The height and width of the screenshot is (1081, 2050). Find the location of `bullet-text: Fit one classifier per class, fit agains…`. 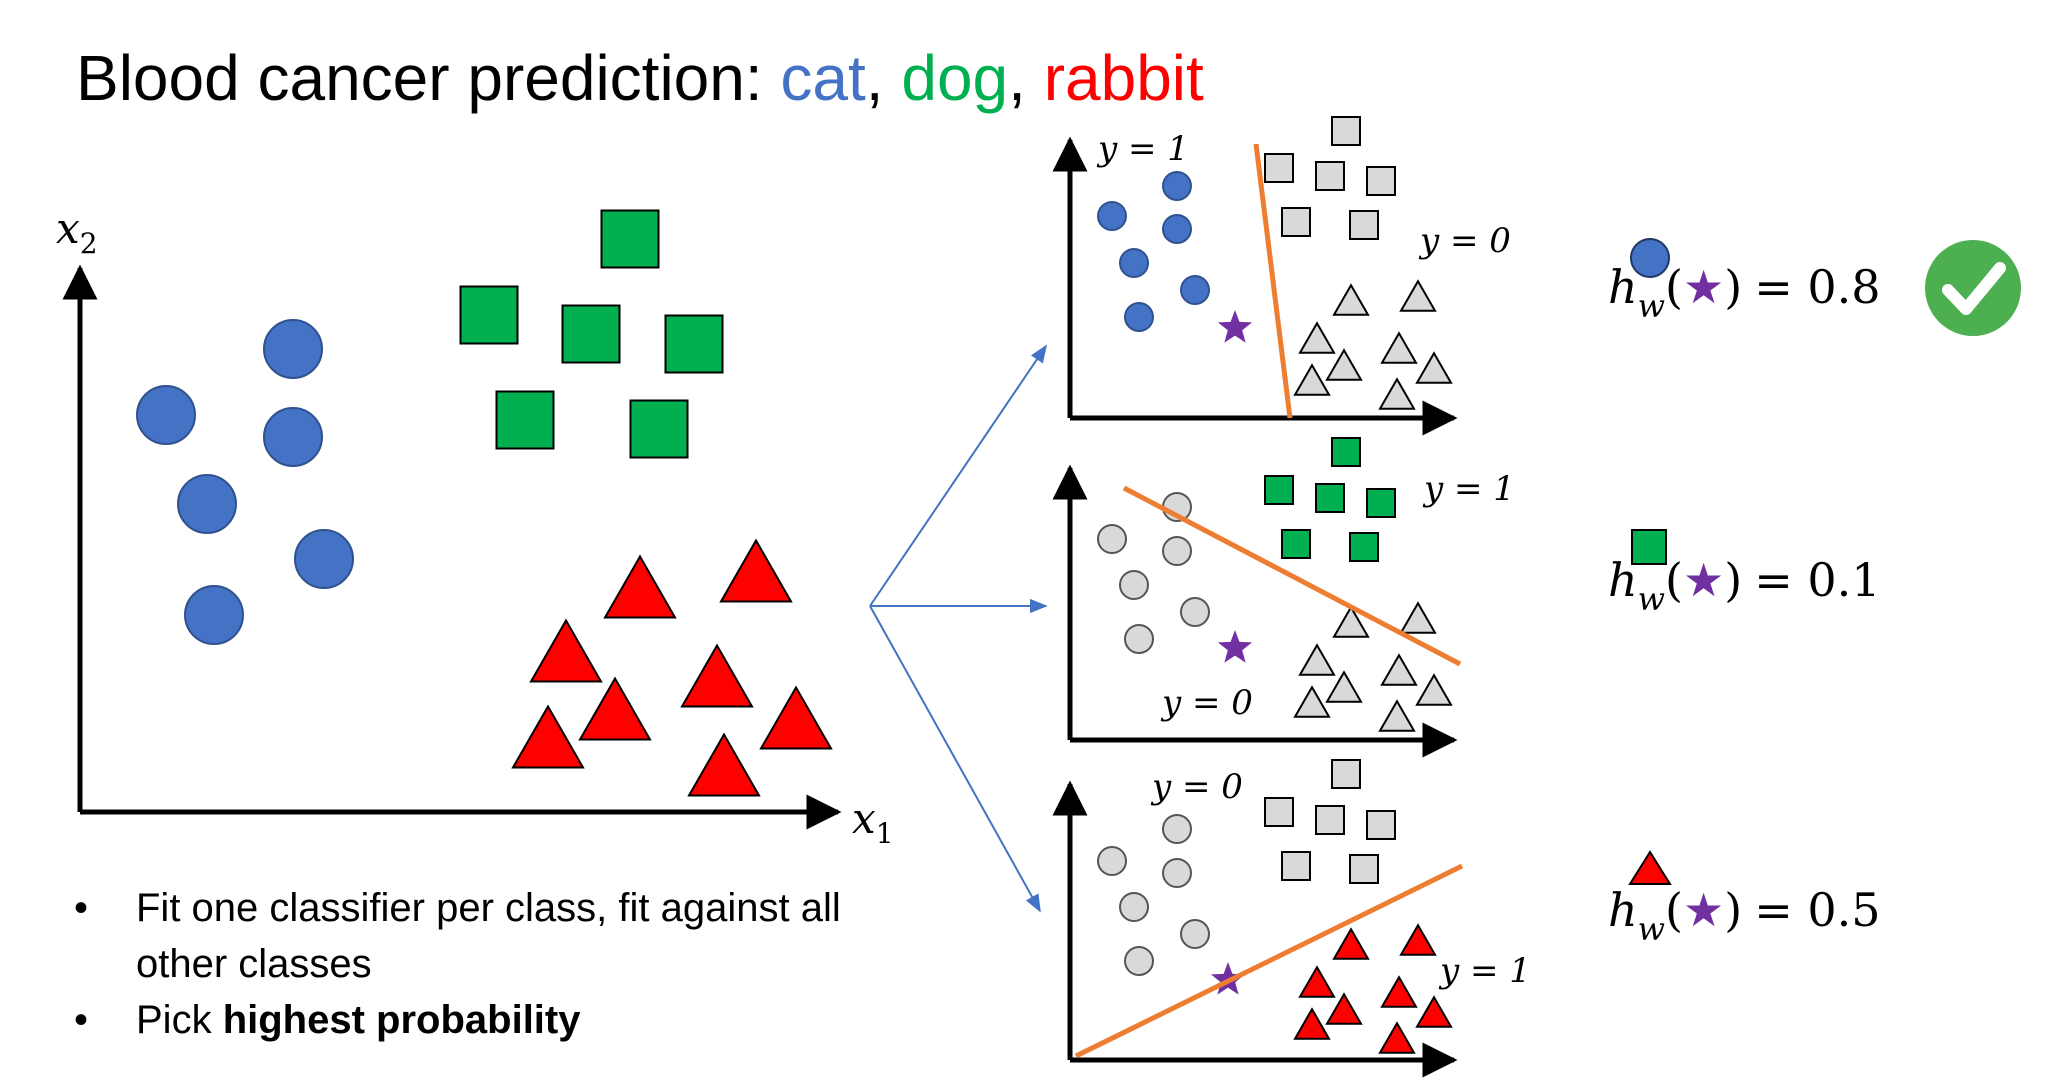

bullet-text: Fit one classifier per class, fit agains… is located at coordinates (488, 936).